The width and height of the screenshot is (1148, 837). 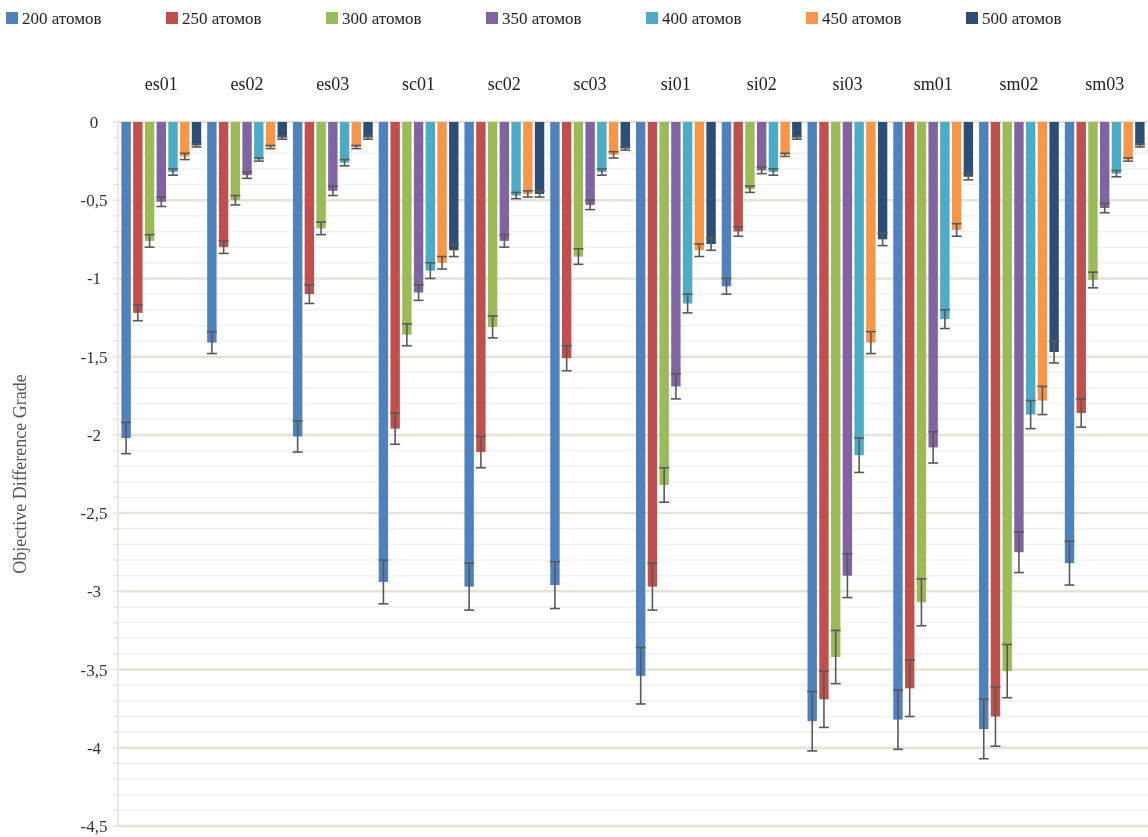 What do you see at coordinates (1105, 84) in the screenshot?
I see `x-tick-label: sm03` at bounding box center [1105, 84].